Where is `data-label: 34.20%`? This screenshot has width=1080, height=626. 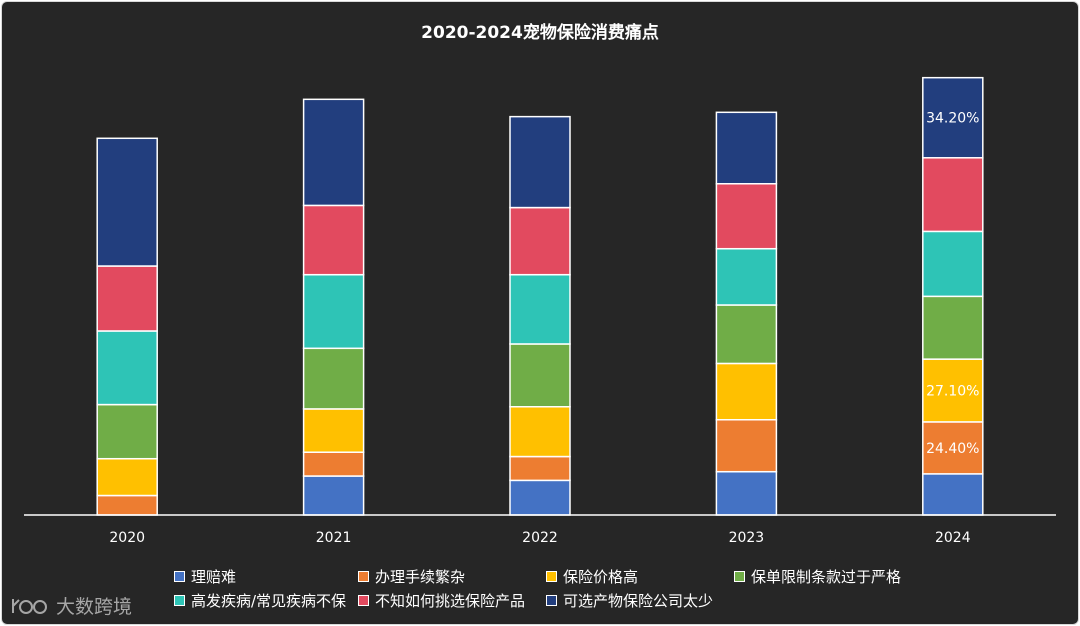 data-label: 34.20% is located at coordinates (952, 119).